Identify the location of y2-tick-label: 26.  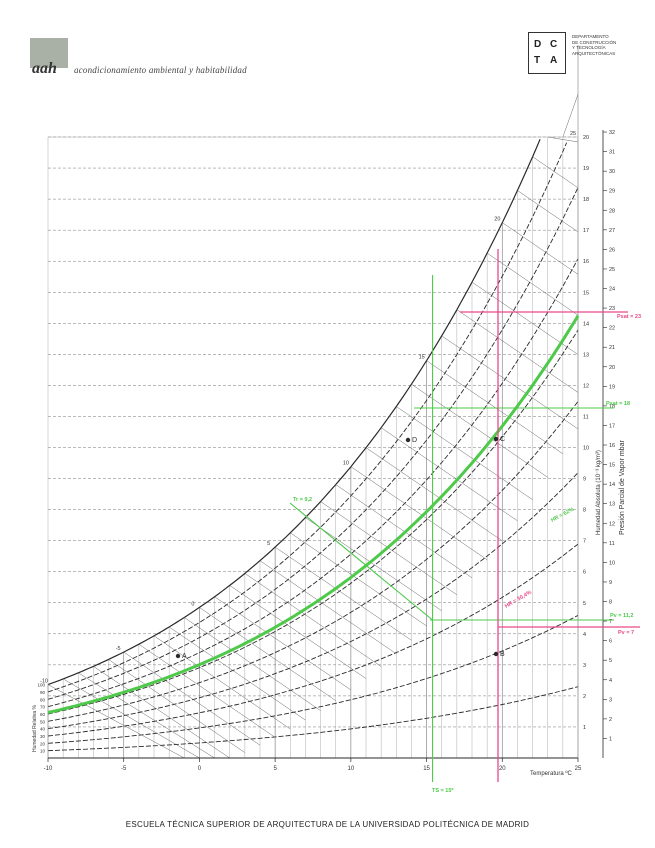
(612, 250).